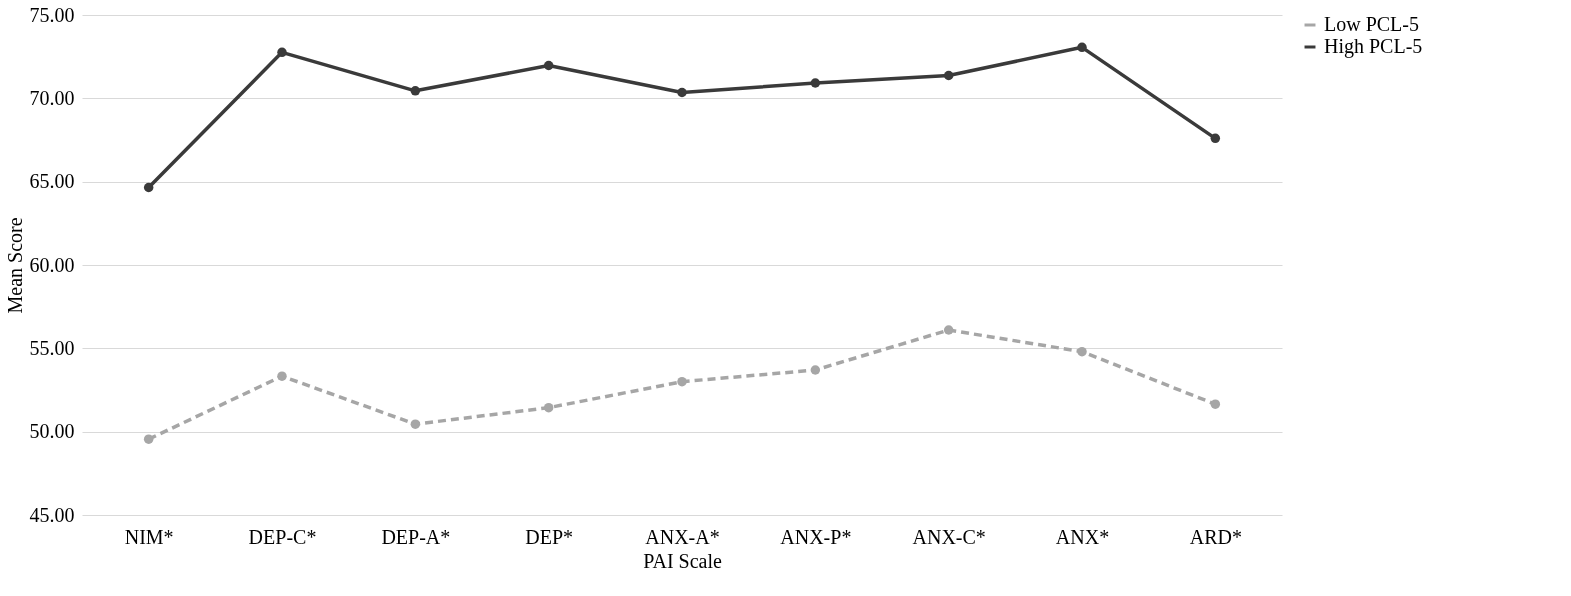  What do you see at coordinates (149, 536) in the screenshot?
I see `x-tick-label: NIM*` at bounding box center [149, 536].